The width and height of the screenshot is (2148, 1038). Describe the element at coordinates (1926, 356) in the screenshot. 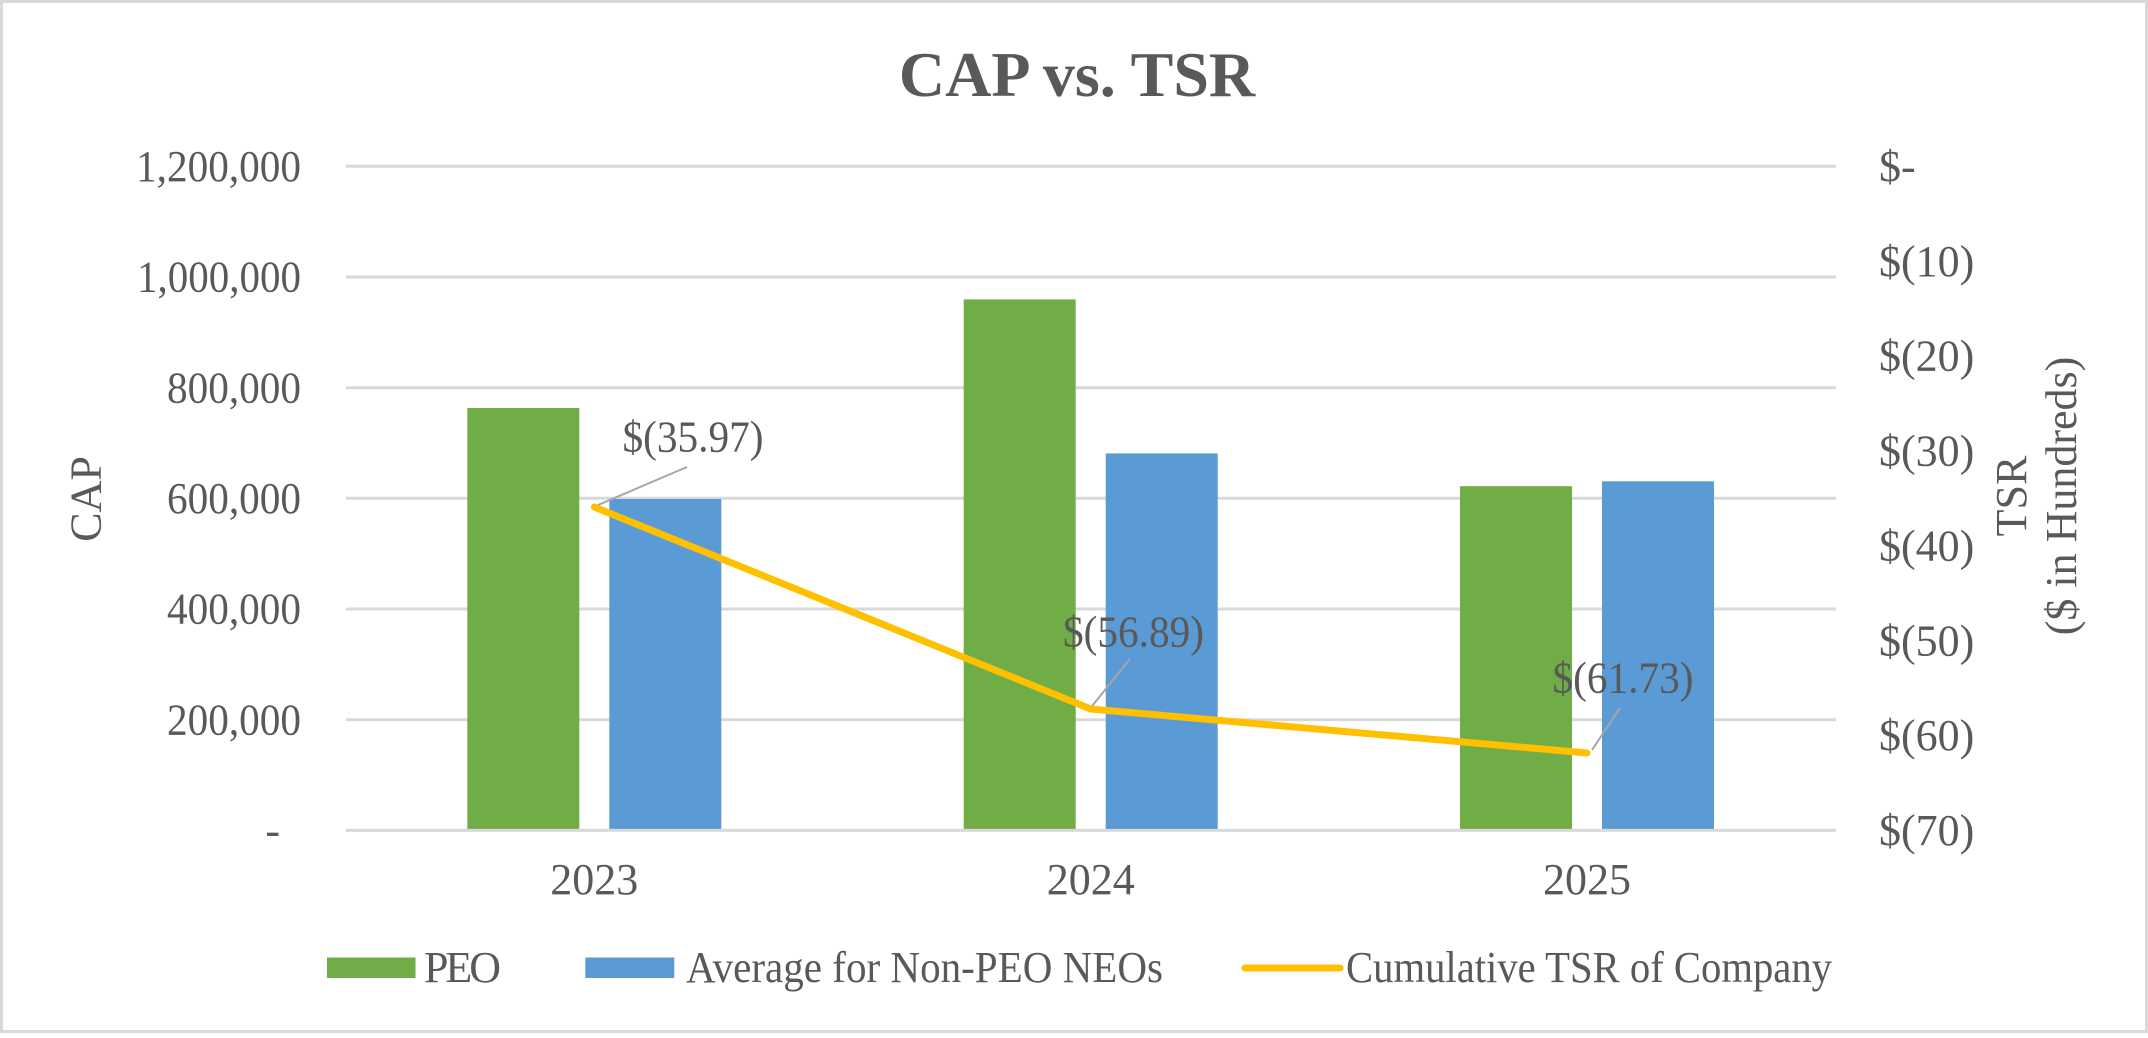

I see `svg-text: $(20)` at that location.